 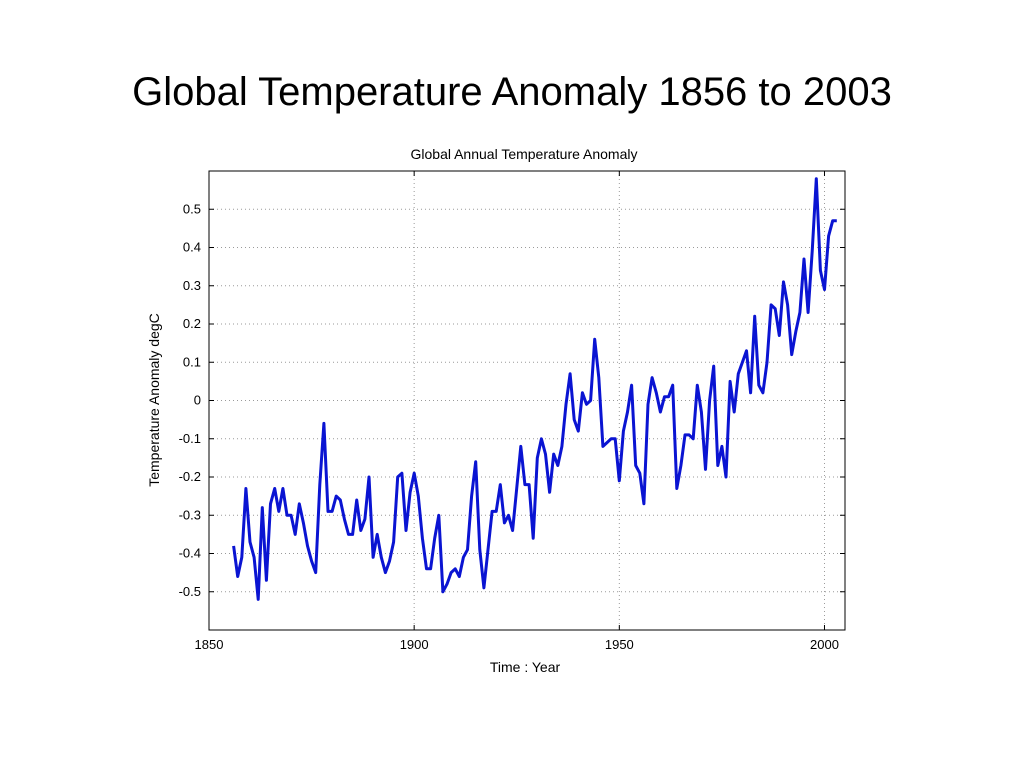 What do you see at coordinates (192, 323) in the screenshot?
I see `y-tick-label: 0.2` at bounding box center [192, 323].